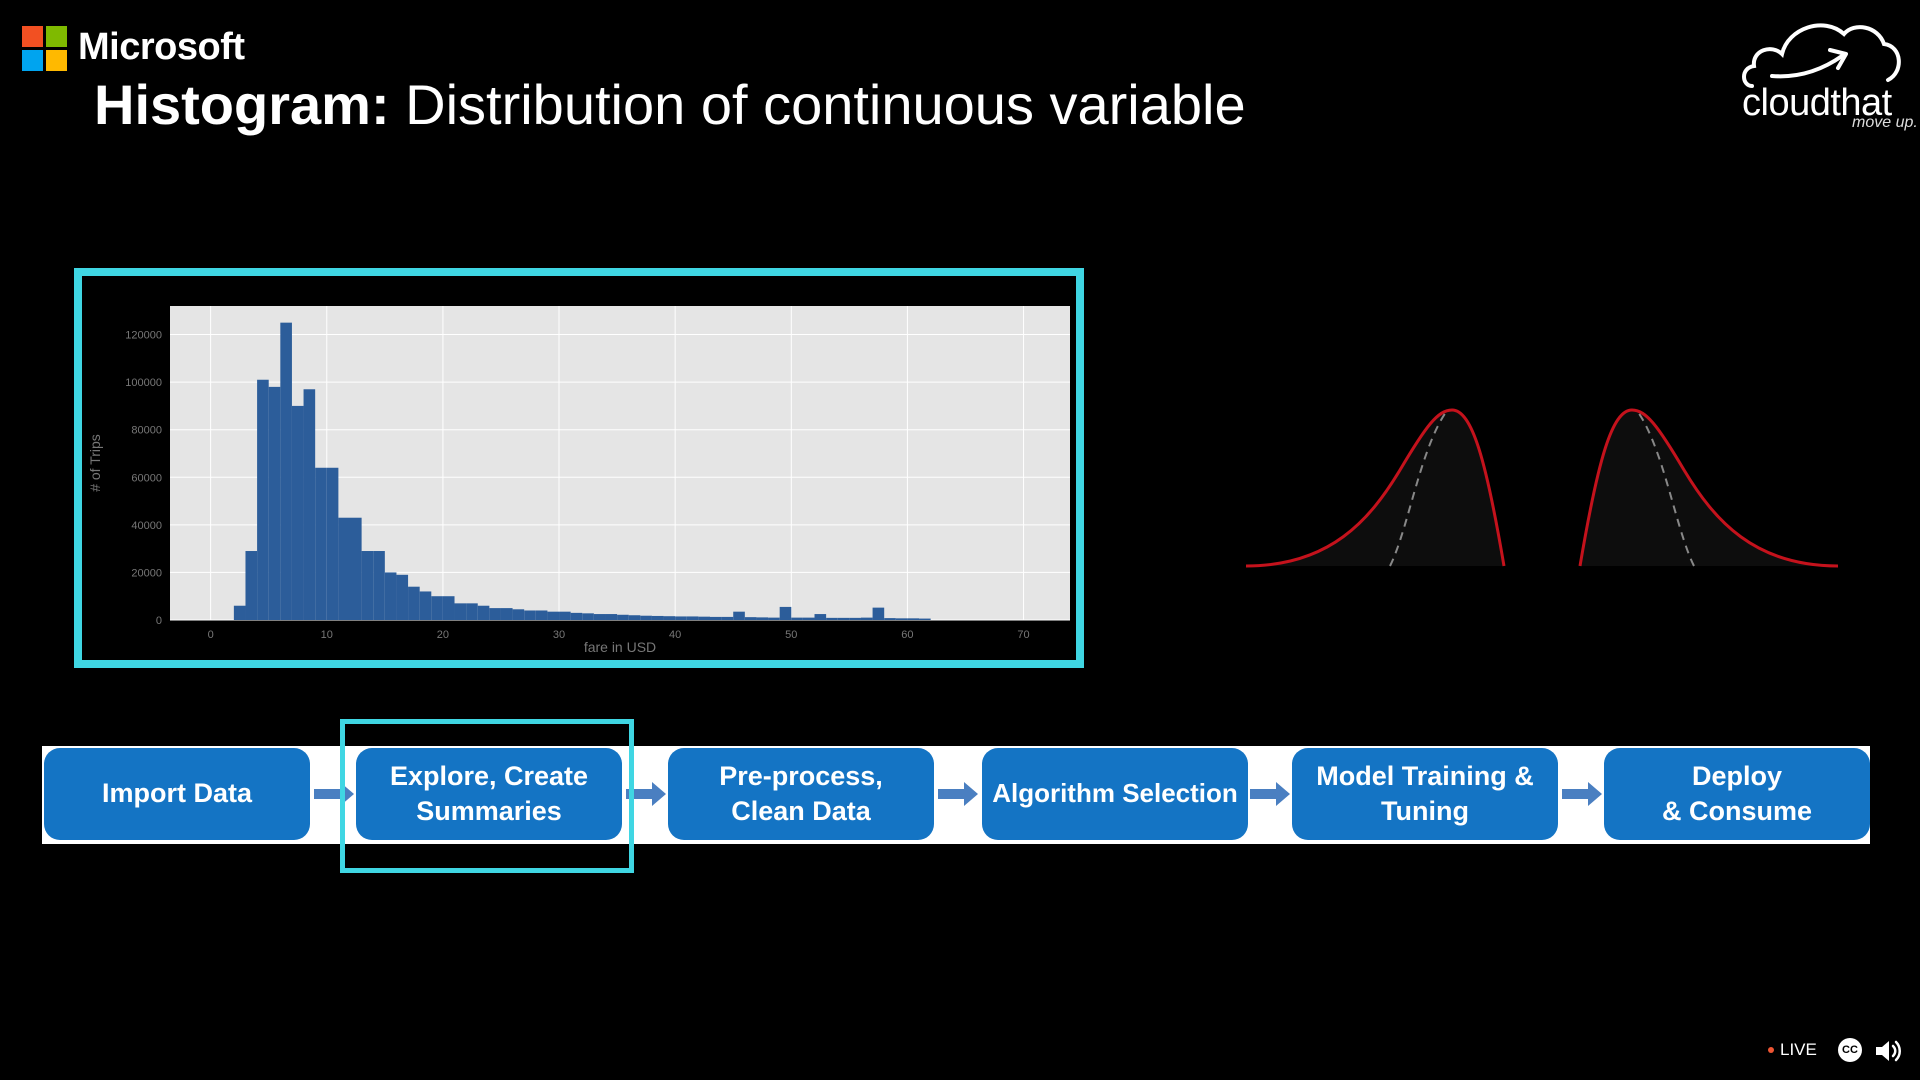  I want to click on x-tick-label: 40, so click(675, 635).